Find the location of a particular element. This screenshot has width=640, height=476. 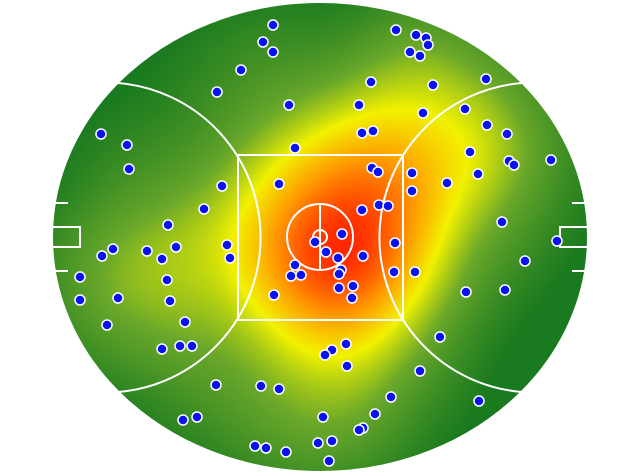

left-goal-square is located at coordinates (66, 237).